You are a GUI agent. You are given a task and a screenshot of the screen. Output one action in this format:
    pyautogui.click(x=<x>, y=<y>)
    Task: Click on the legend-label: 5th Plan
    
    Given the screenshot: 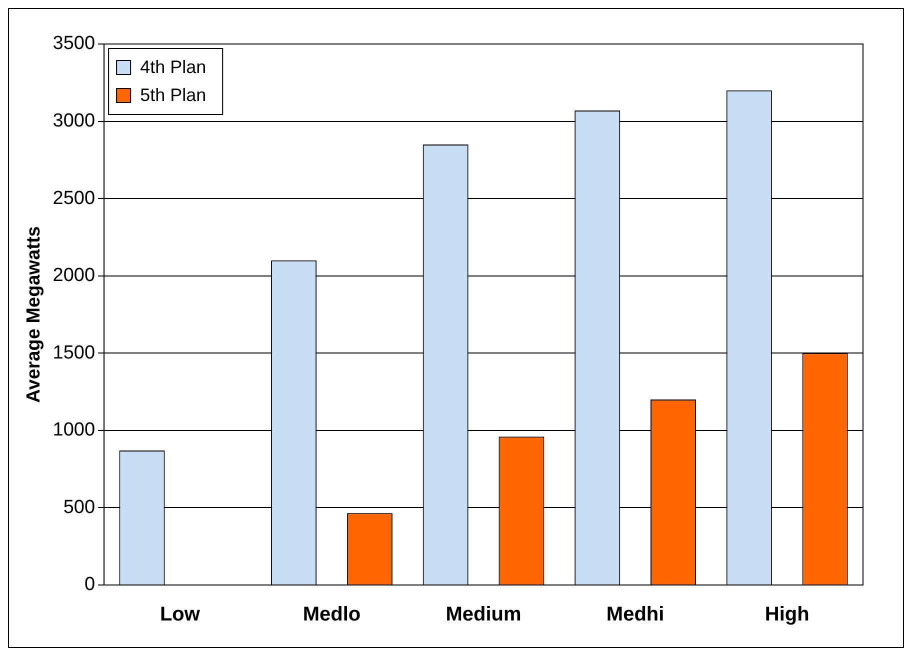 What is the action you would take?
    pyautogui.click(x=173, y=94)
    